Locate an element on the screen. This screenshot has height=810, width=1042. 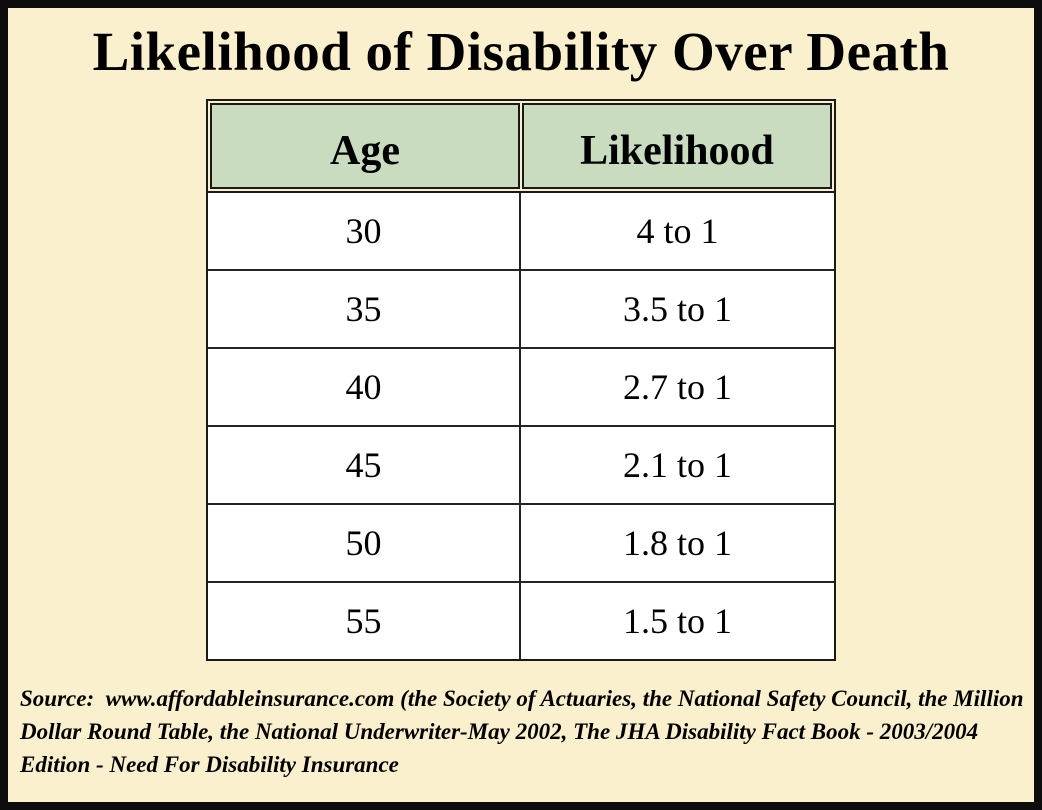
age-cell: 30 is located at coordinates (364, 231).